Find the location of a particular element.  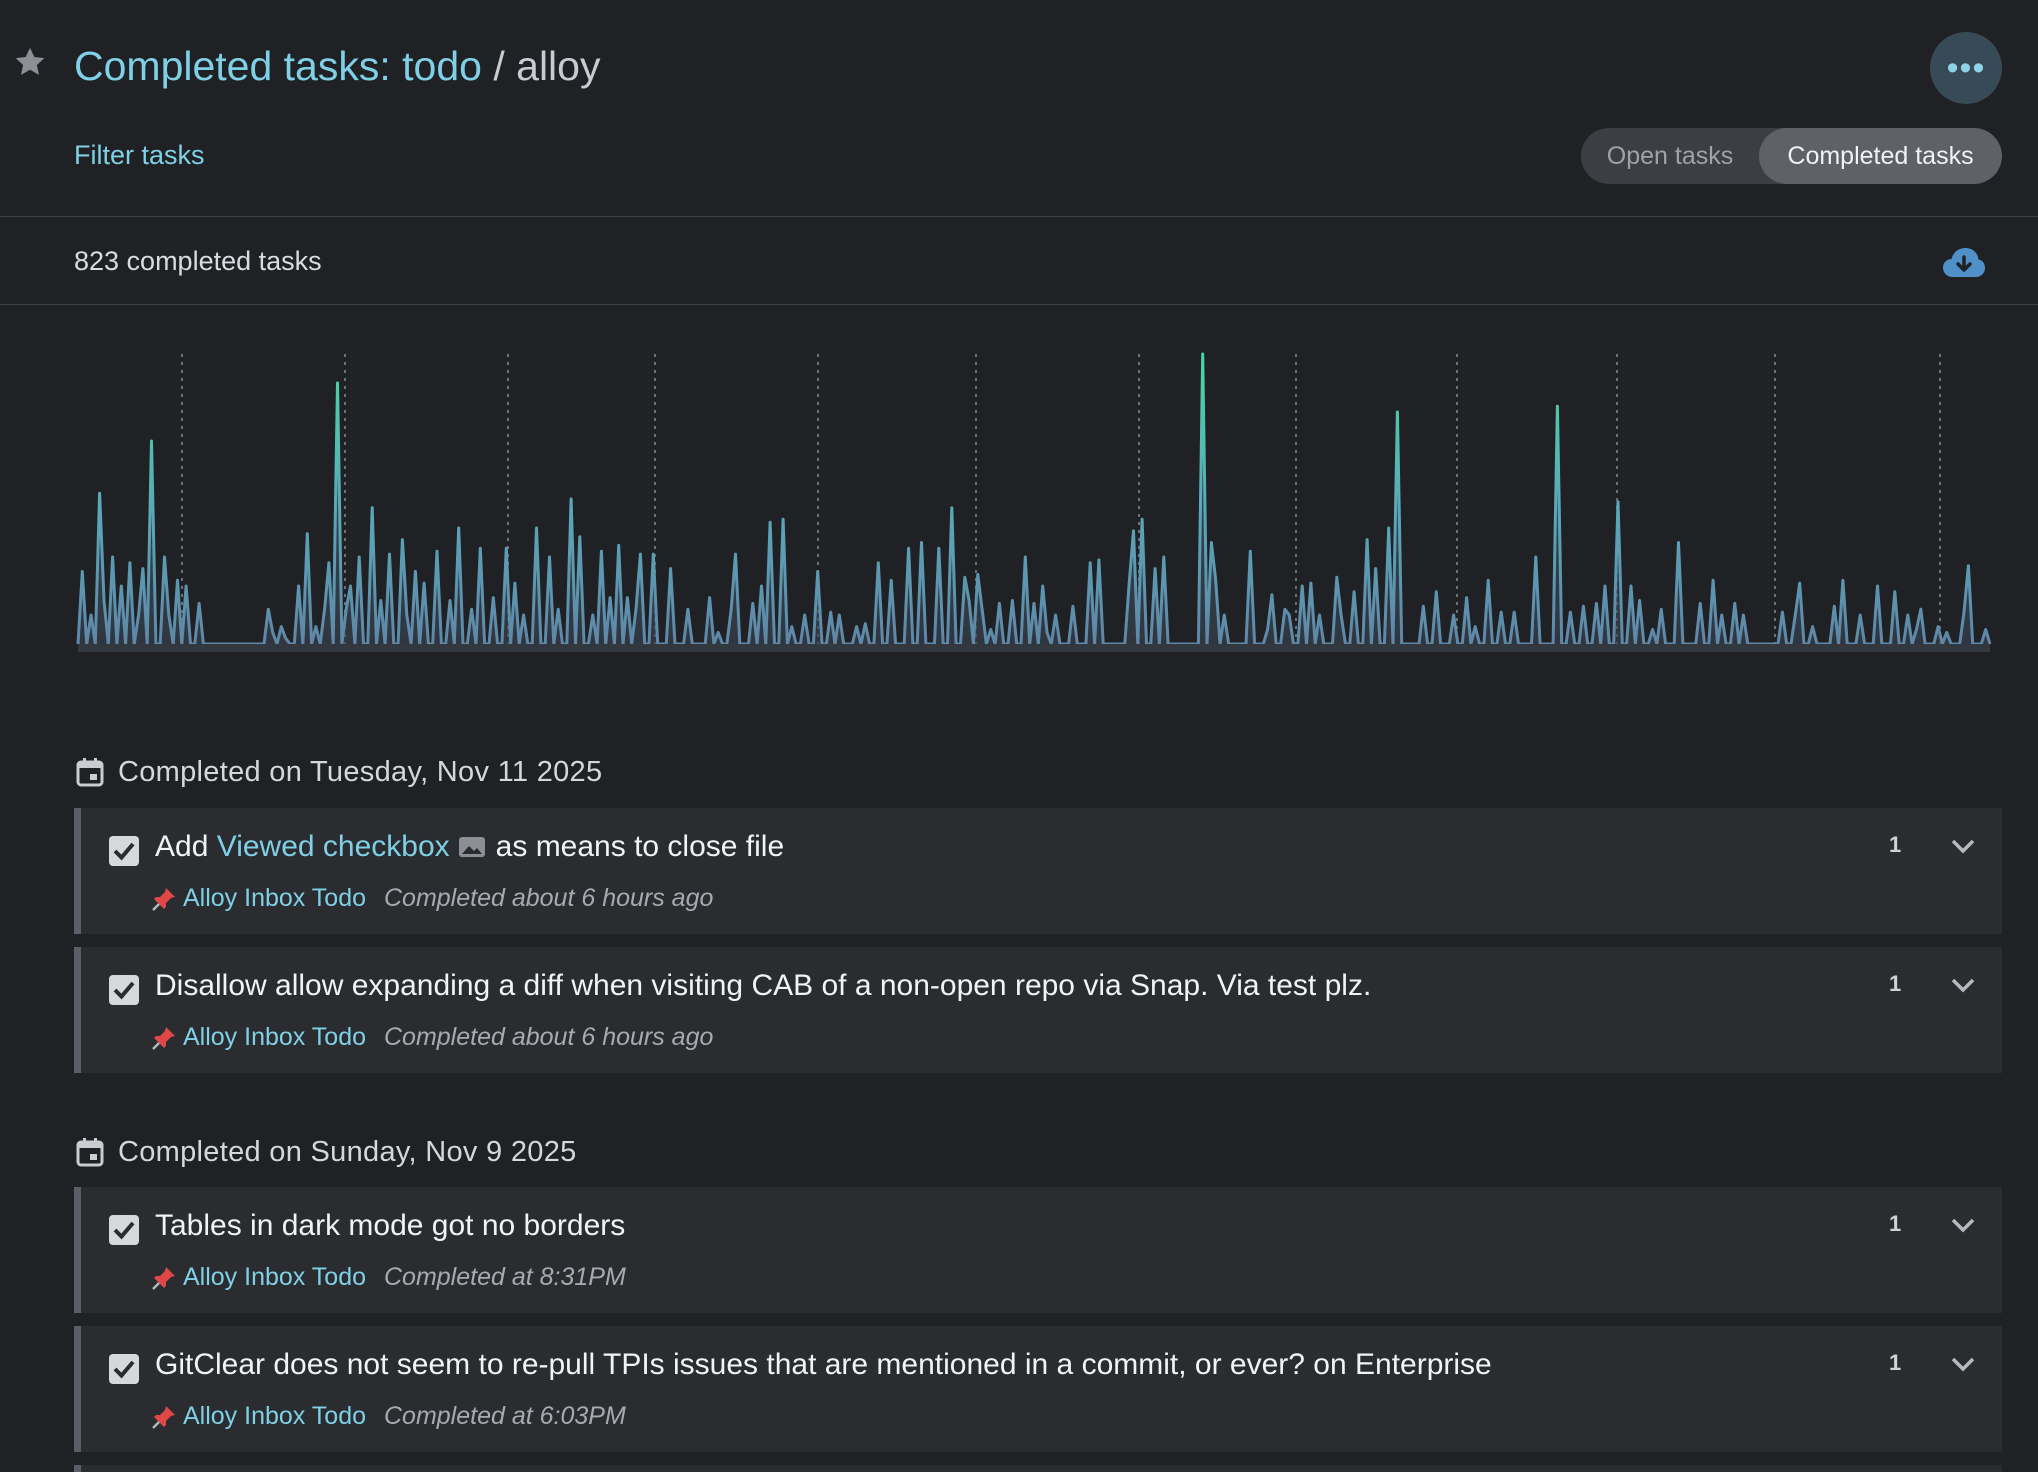

more-options-button: ••• is located at coordinates (1966, 68).